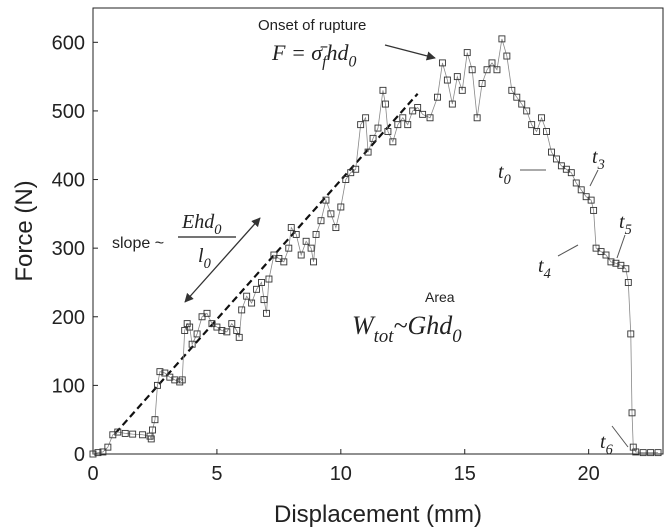 The width and height of the screenshot is (670, 529). Describe the element at coordinates (138, 243) in the screenshot. I see `slope-label: slope ~` at that location.